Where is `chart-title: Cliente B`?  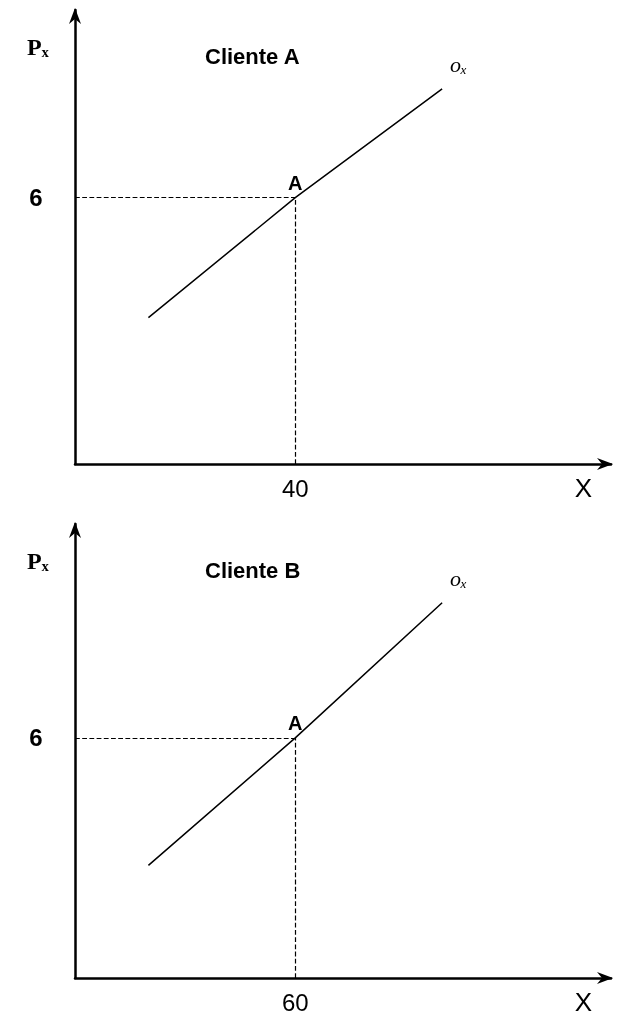 chart-title: Cliente B is located at coordinates (253, 570).